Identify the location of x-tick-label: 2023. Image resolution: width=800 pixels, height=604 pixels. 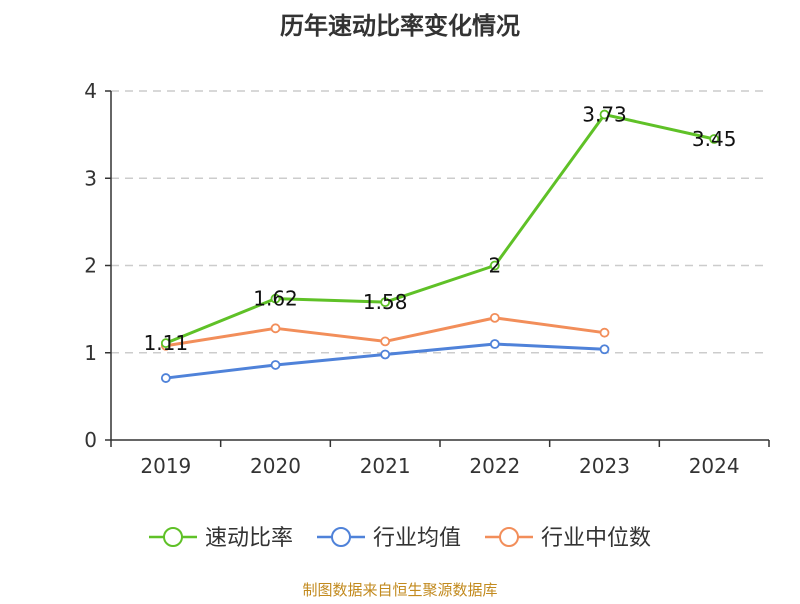
(604, 466).